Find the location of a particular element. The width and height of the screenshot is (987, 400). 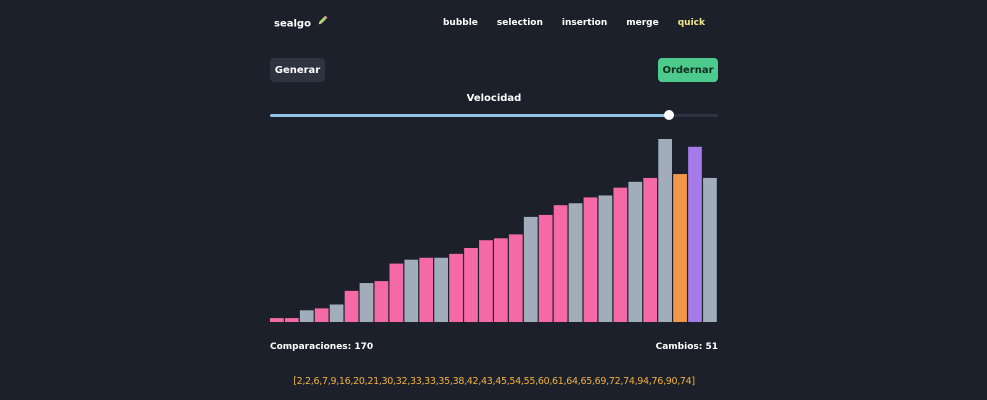

nav-insertion: insertion is located at coordinates (584, 23).